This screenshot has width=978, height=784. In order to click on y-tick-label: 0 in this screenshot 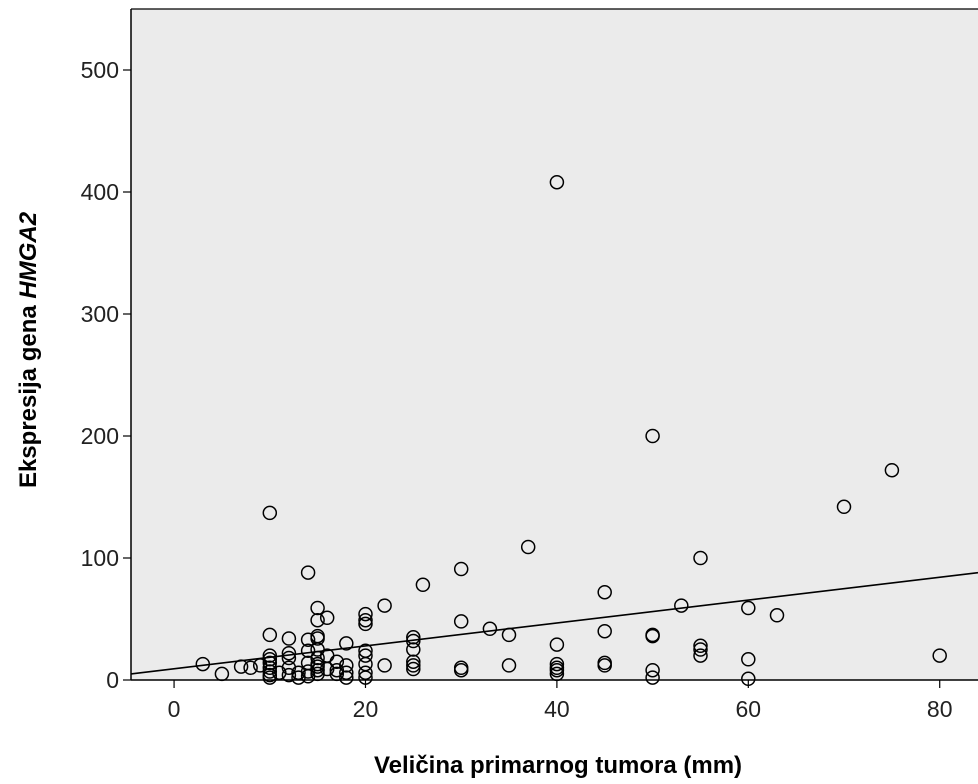, I will do `click(112, 680)`.